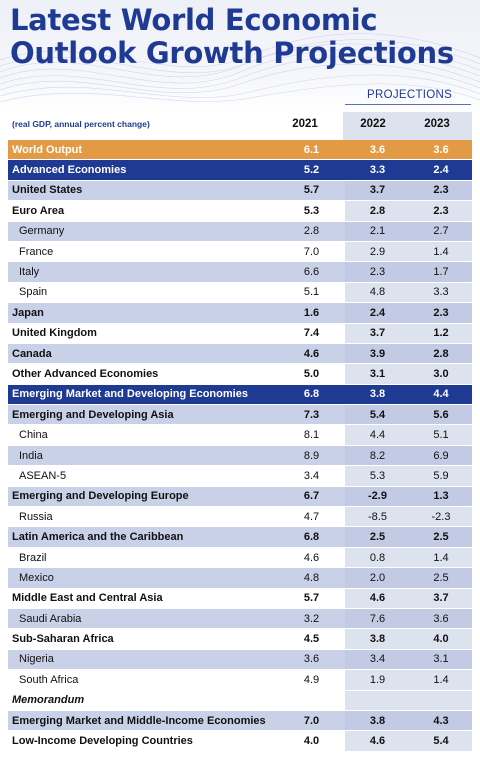 The image size is (480, 759). Describe the element at coordinates (441, 293) in the screenshot. I see `value-2023: 3.3` at that location.